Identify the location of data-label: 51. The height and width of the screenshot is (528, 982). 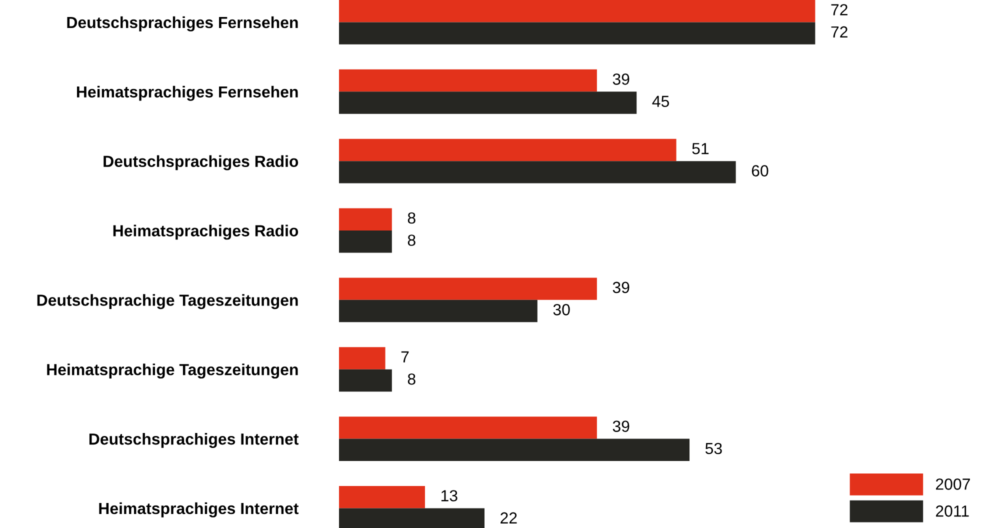
(700, 148).